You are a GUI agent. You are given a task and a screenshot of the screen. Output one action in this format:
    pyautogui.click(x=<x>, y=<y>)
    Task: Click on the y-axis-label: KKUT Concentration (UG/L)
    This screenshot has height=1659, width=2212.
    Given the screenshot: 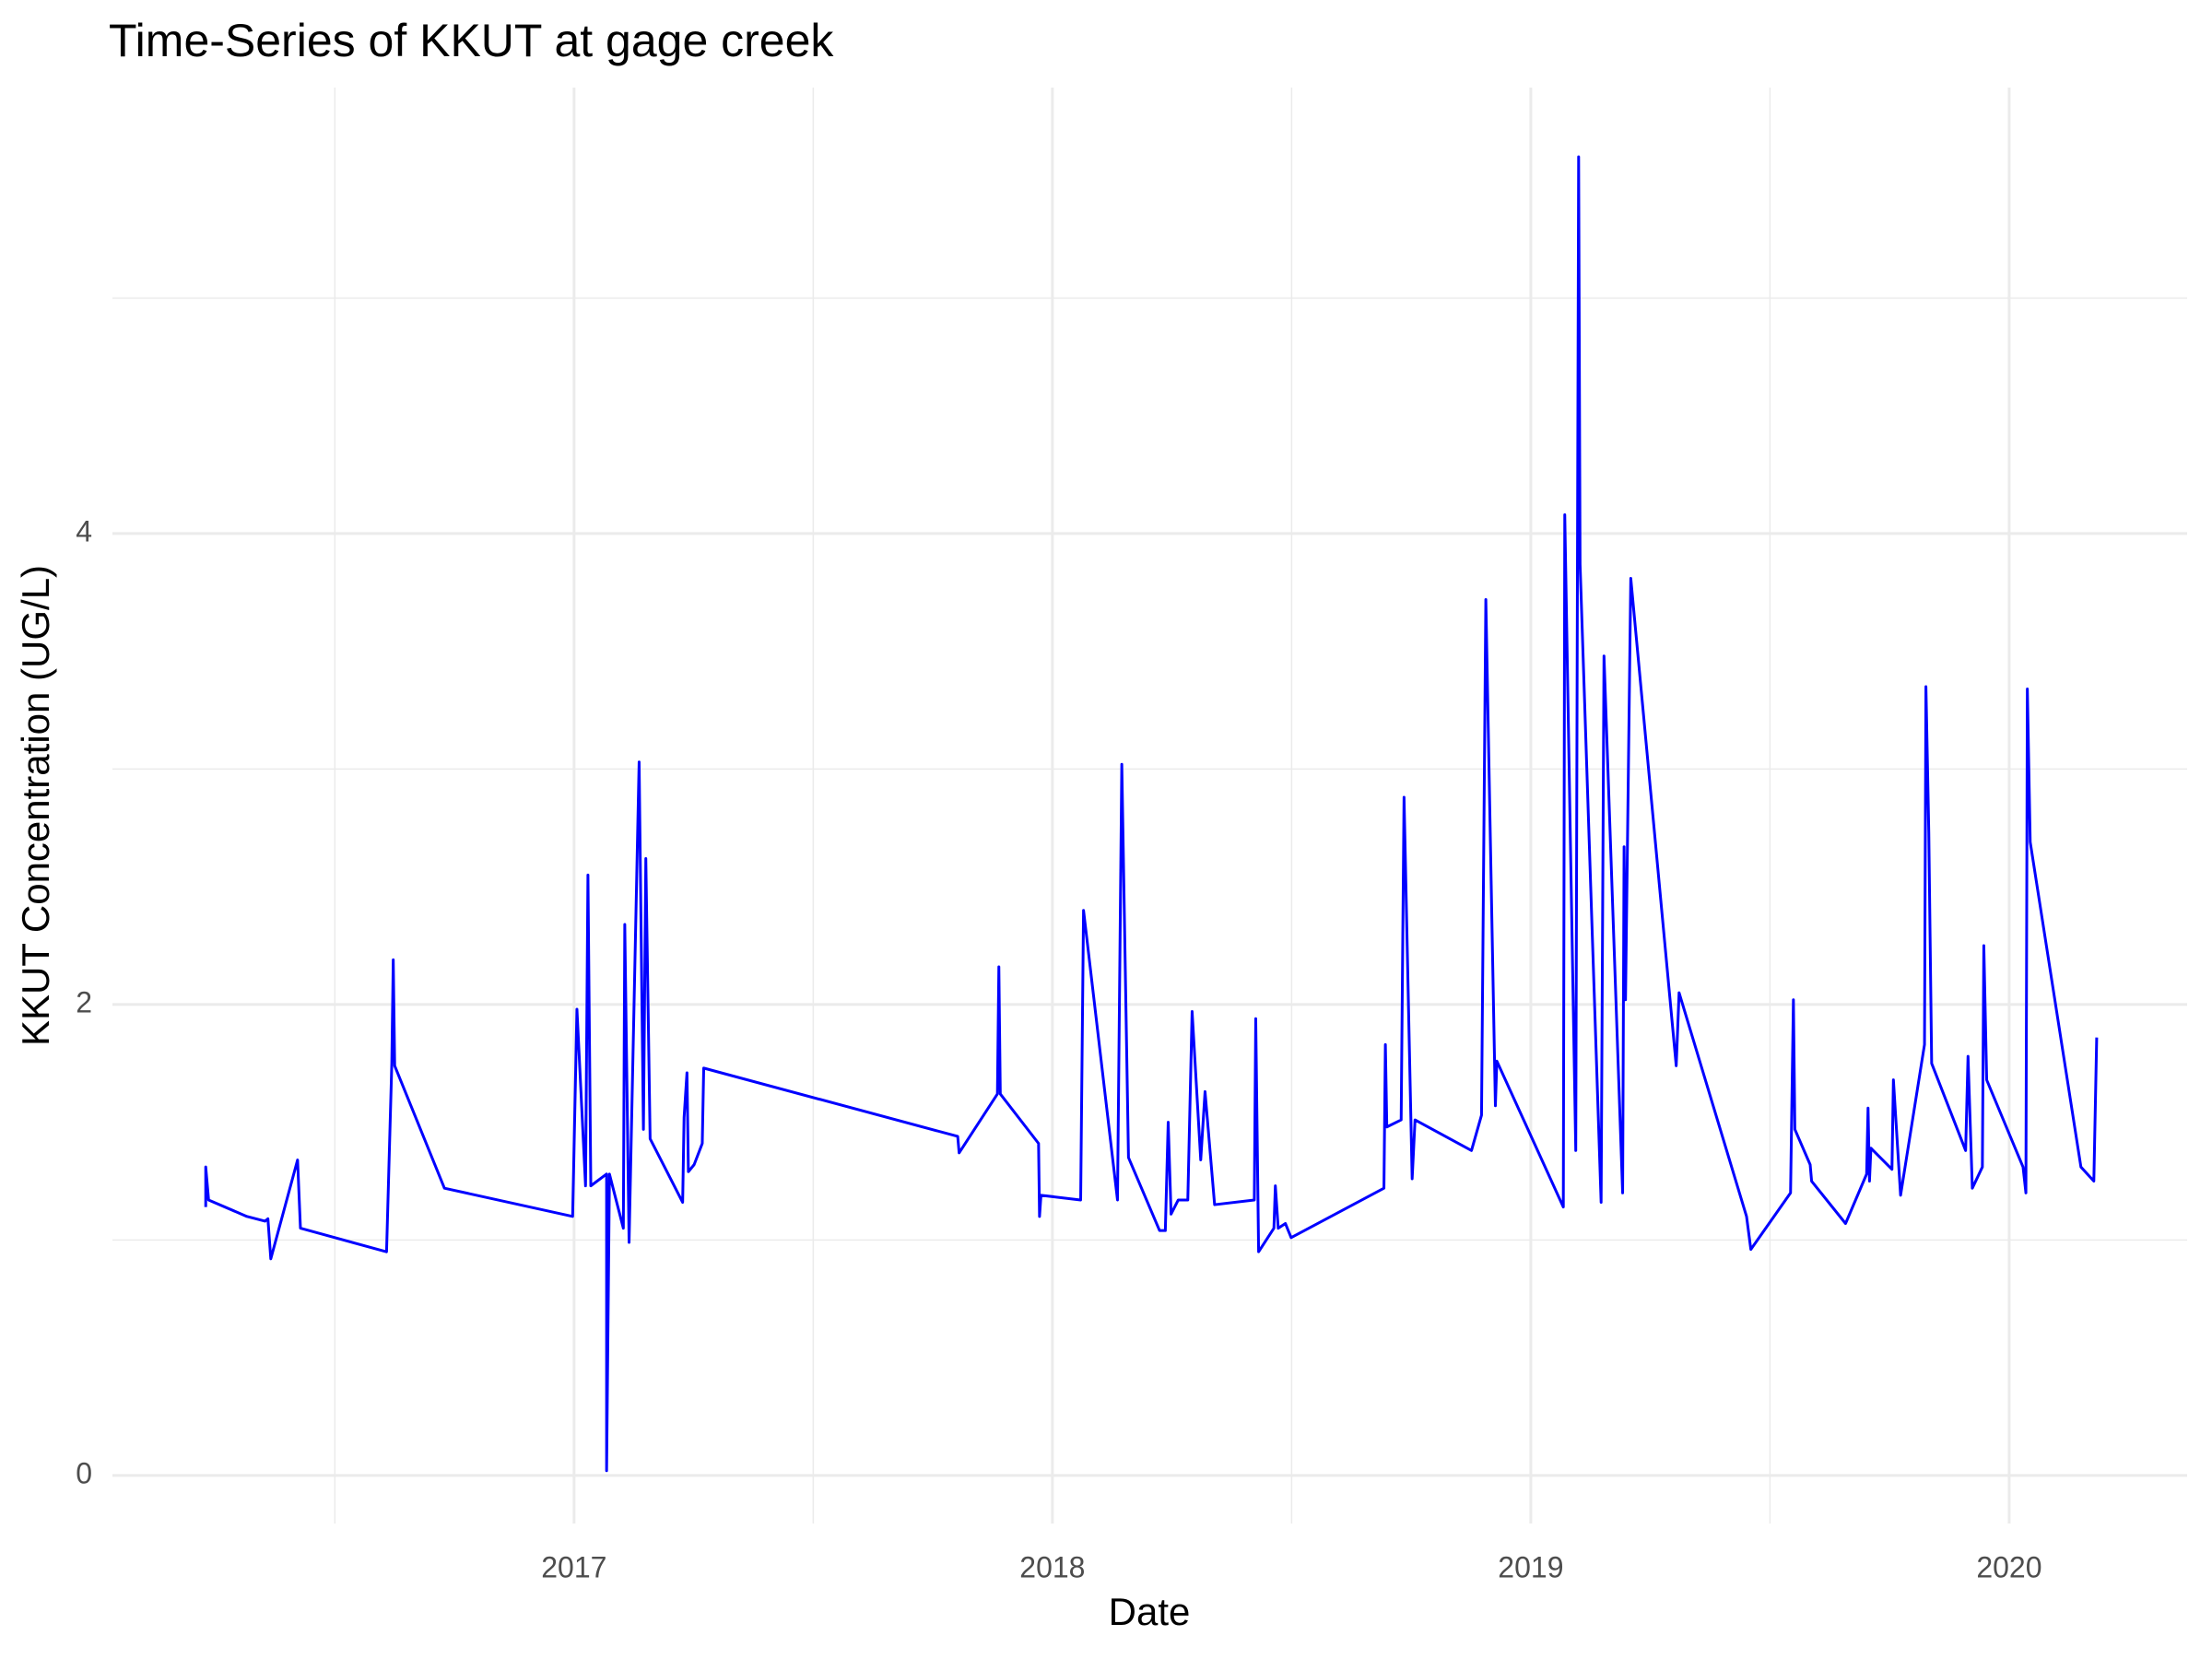 What is the action you would take?
    pyautogui.click(x=35, y=805)
    